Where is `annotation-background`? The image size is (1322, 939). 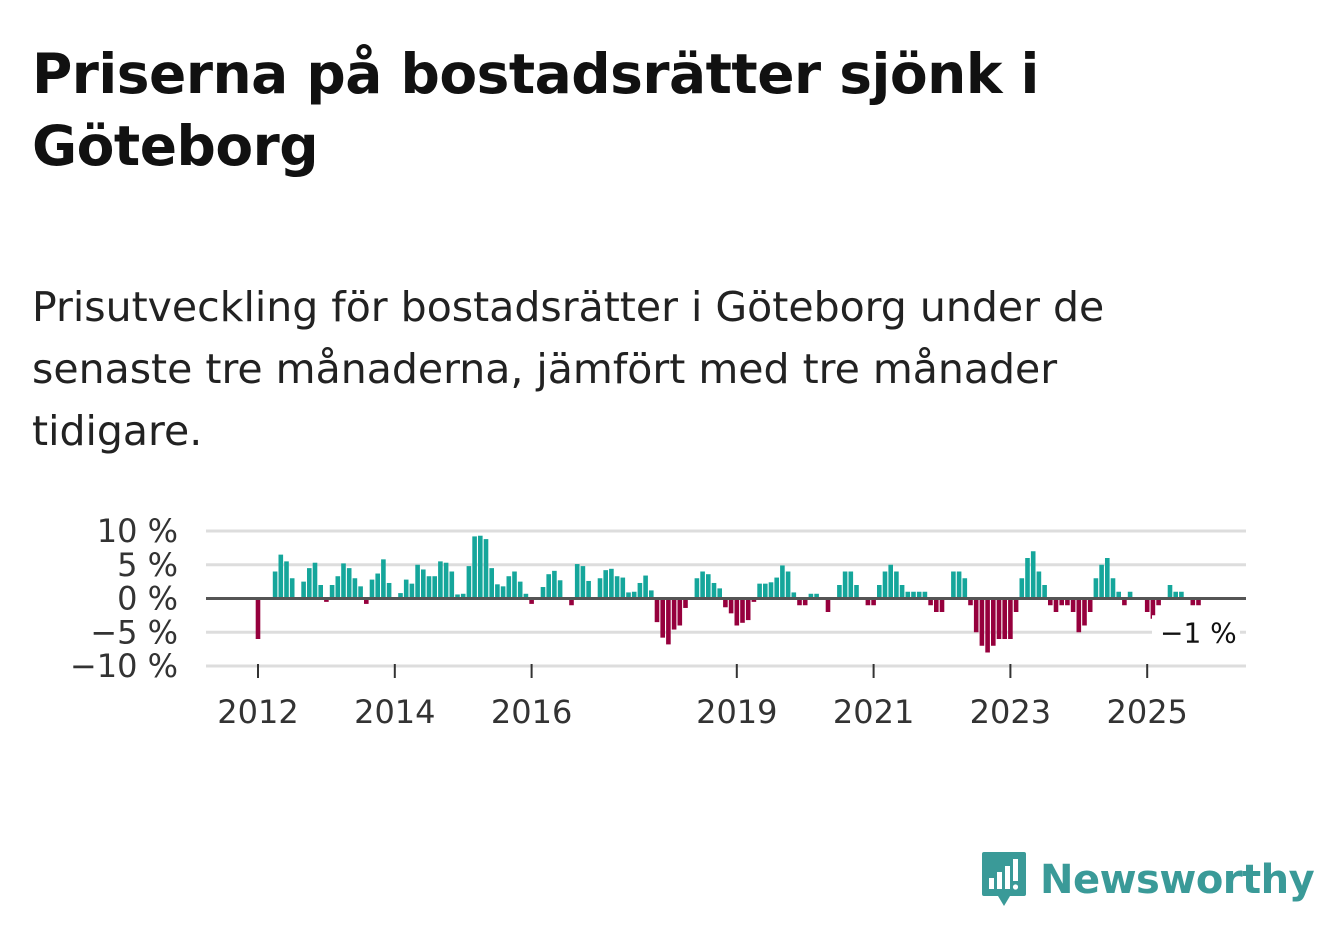 annotation-background is located at coordinates (1196, 632).